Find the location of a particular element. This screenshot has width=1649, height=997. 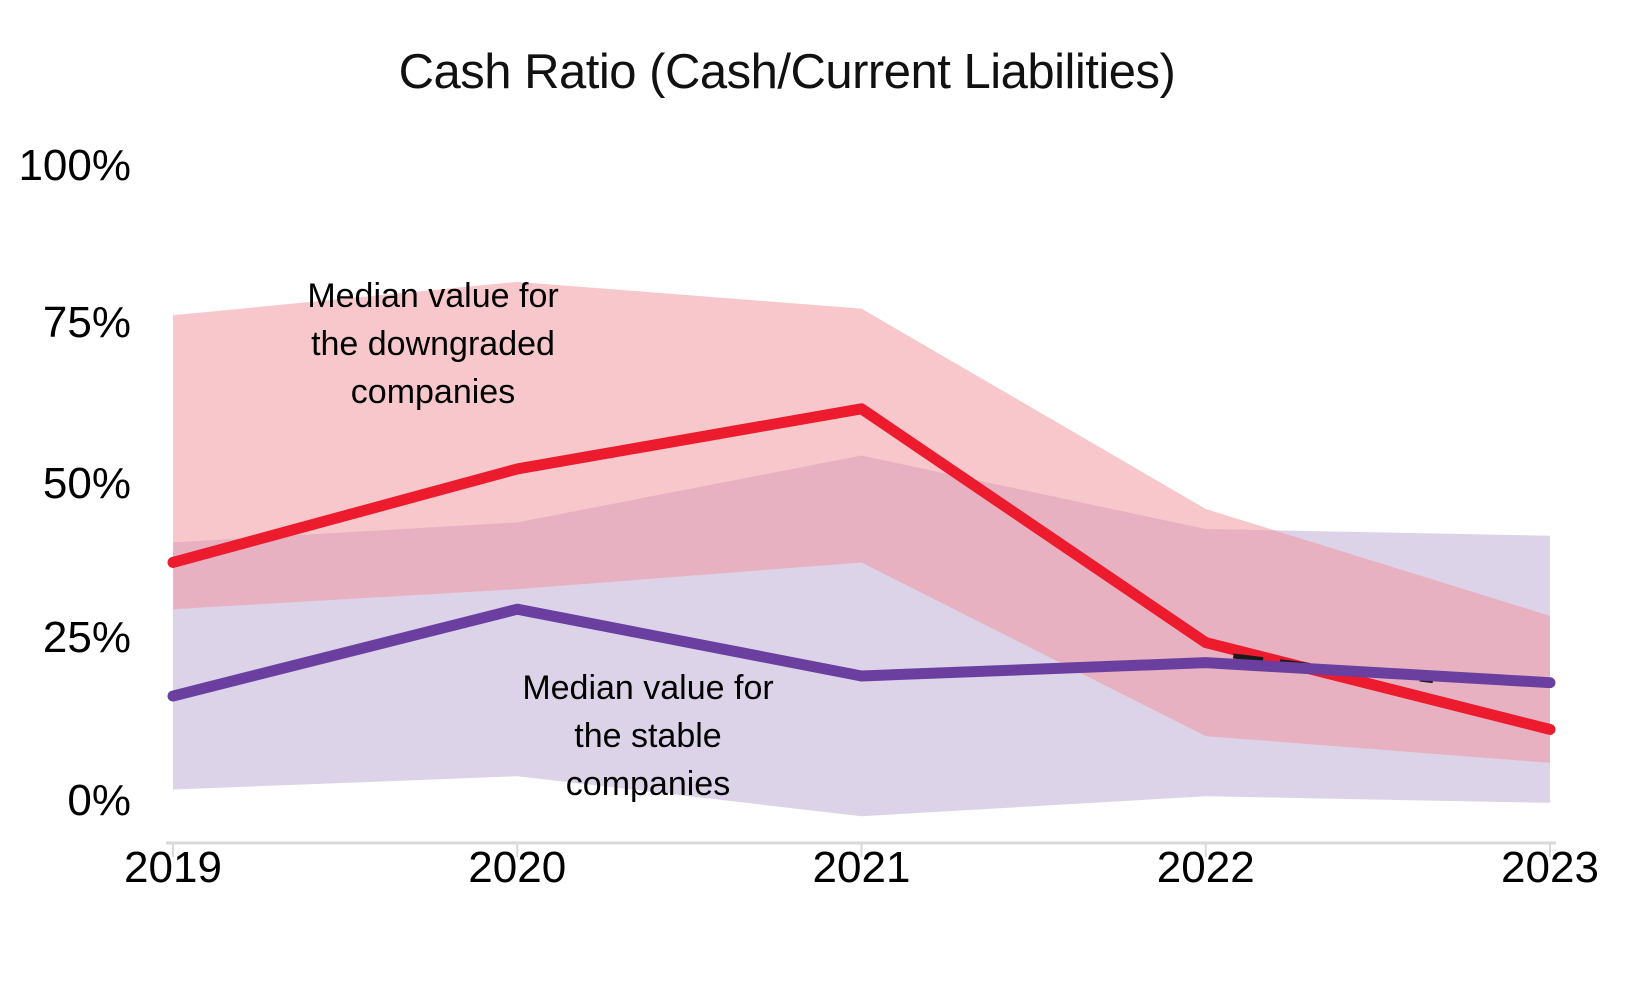

x-tick-label-2019: 2019 is located at coordinates (173, 867).